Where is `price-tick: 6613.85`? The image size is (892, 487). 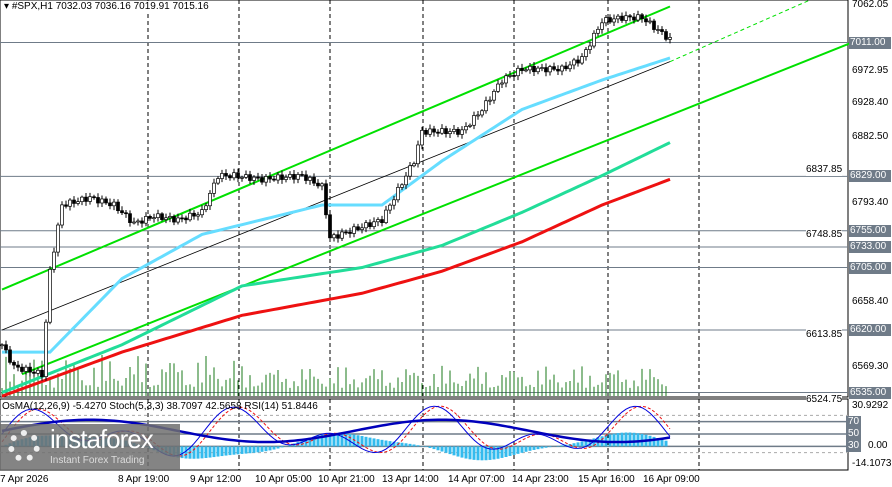 price-tick: 6613.85 is located at coordinates (824, 334).